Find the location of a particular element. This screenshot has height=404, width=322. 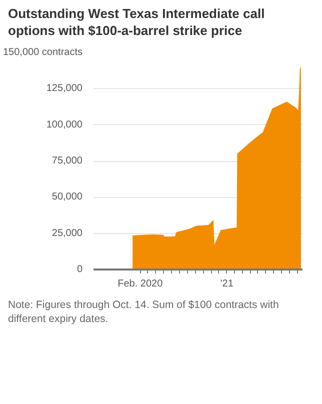

y-tick-label: 100,000 is located at coordinates (64, 124).